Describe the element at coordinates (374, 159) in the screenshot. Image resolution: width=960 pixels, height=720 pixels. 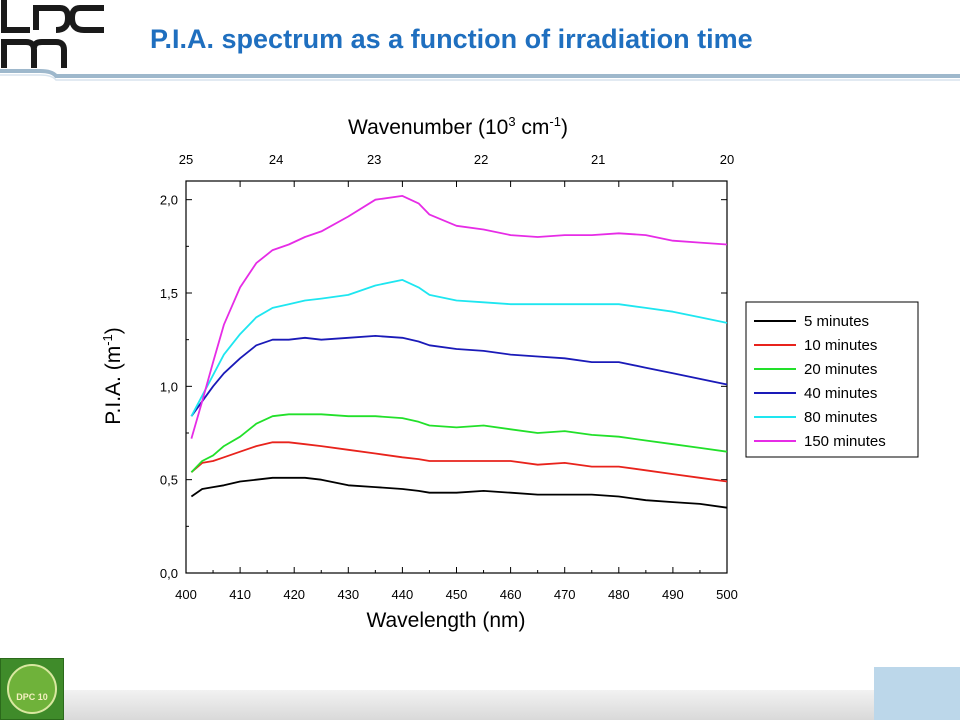
I see `x2-tick-label: 23` at that location.